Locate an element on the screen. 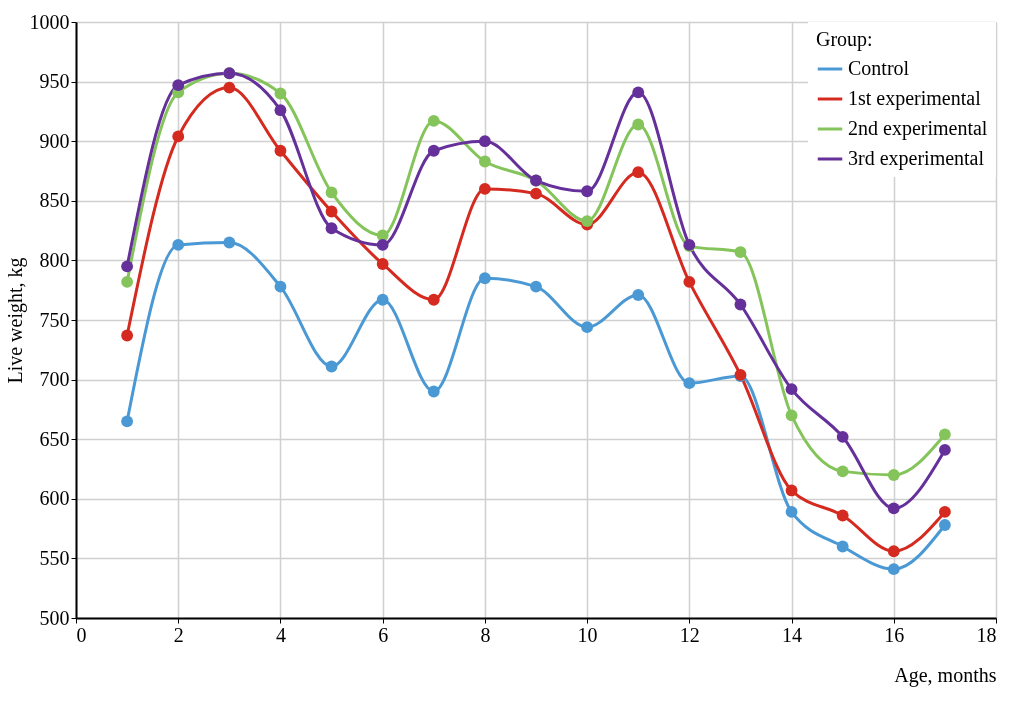 The width and height of the screenshot is (1031, 702). x-tick-label: 18 is located at coordinates (986, 634).